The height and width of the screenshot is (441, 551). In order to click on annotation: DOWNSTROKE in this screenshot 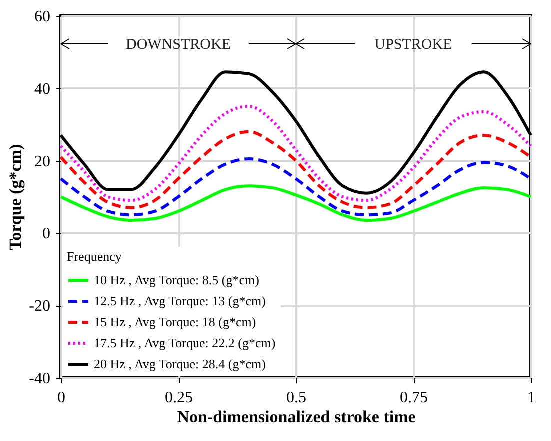, I will do `click(178, 45)`.